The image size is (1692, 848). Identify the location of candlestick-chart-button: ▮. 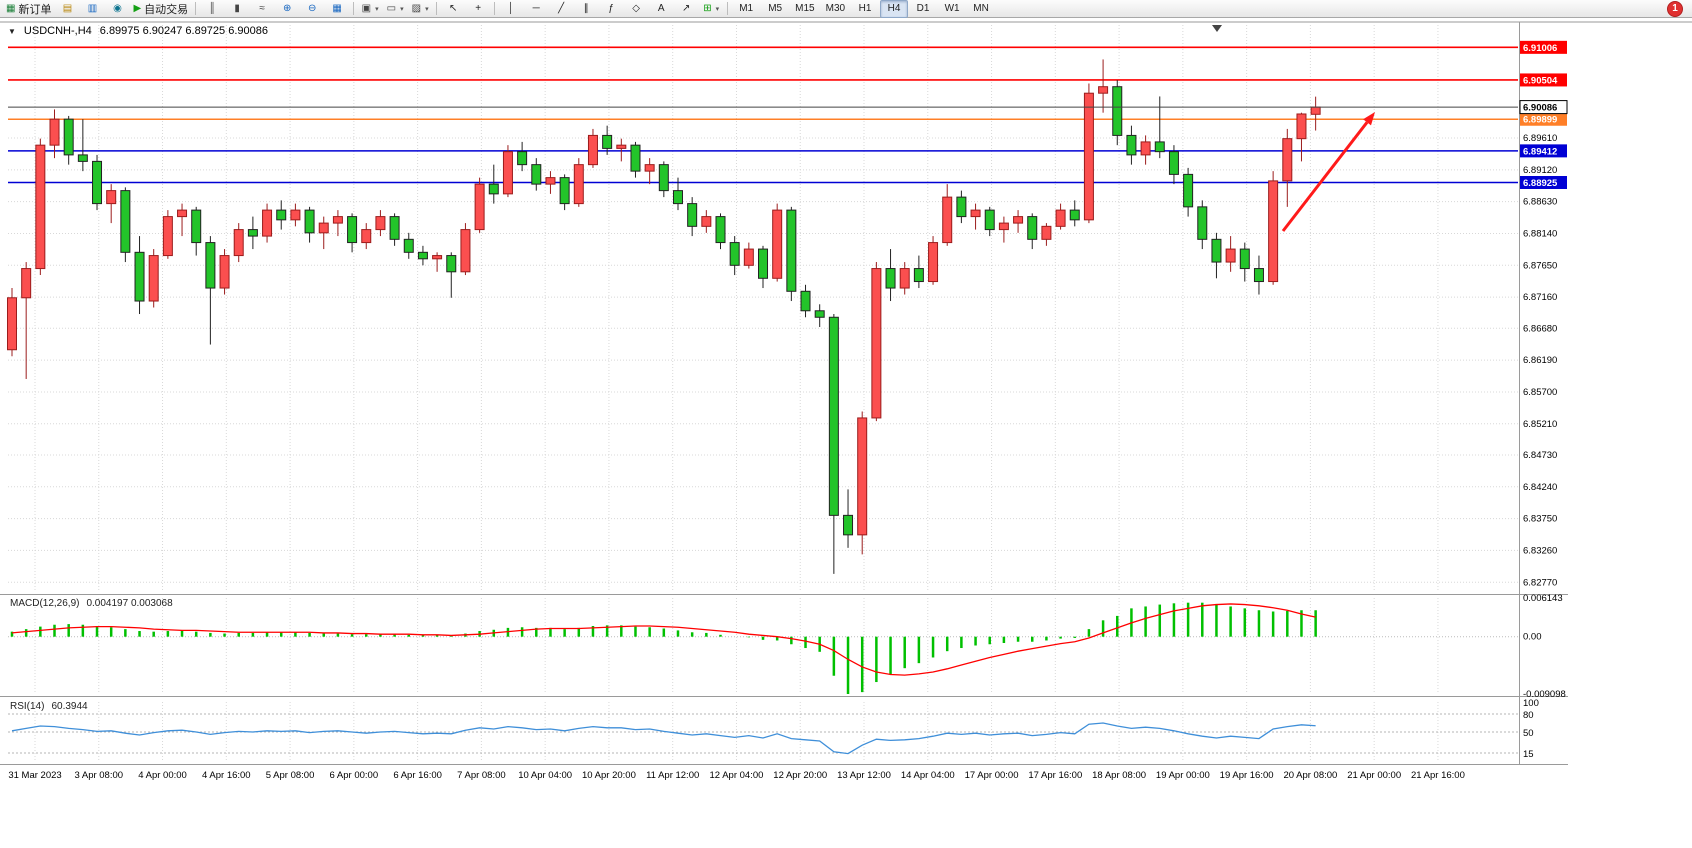
(237, 9).